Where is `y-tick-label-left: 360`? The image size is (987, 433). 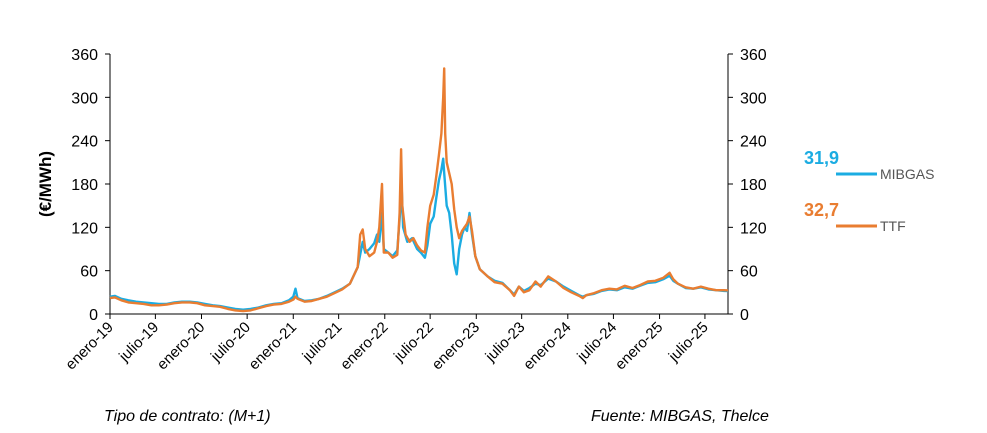
y-tick-label-left: 360 is located at coordinates (84, 55).